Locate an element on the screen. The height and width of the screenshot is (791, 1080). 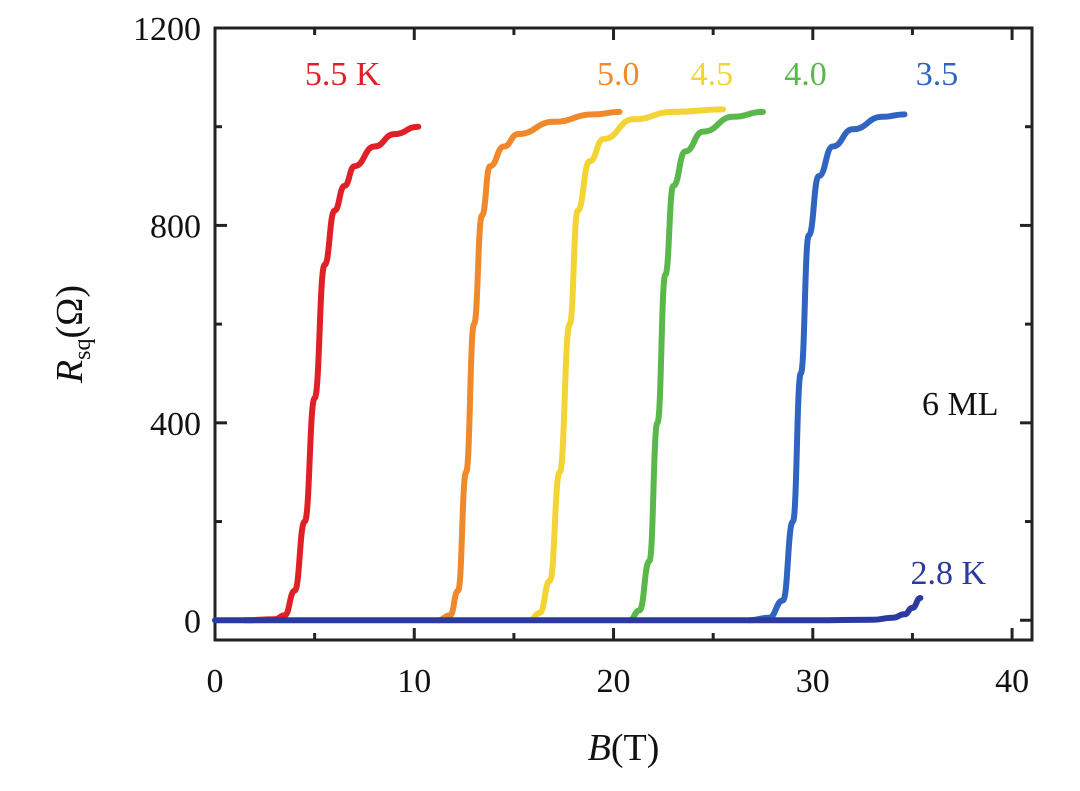
x-tick-label: 10 is located at coordinates (414, 681).